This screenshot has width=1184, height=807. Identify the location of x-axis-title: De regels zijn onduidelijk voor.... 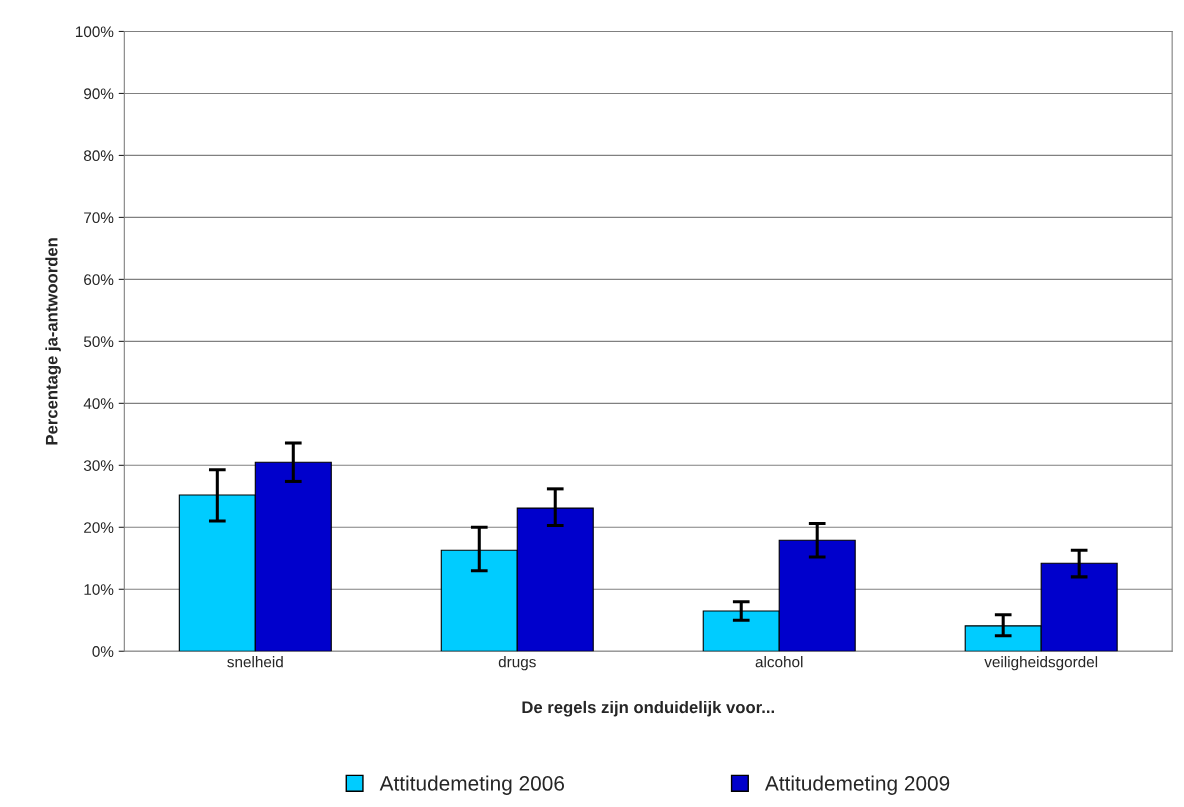
(648, 708).